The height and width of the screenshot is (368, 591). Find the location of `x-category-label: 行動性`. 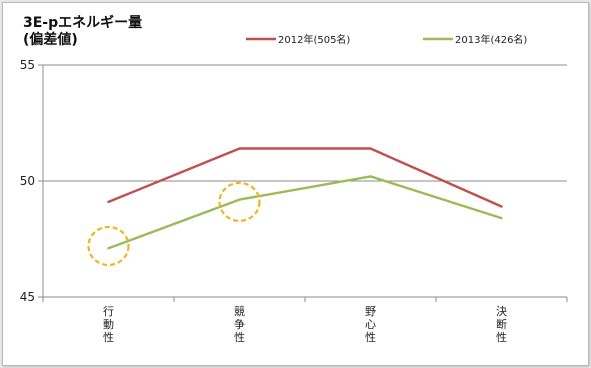

x-category-label: 行動性 is located at coordinates (108, 324).